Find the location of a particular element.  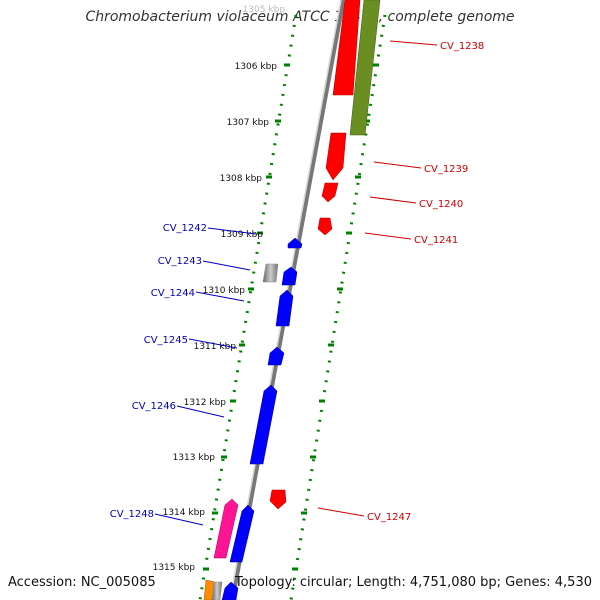

gene-label-cv-1242: CV_1242 is located at coordinates (185, 228).